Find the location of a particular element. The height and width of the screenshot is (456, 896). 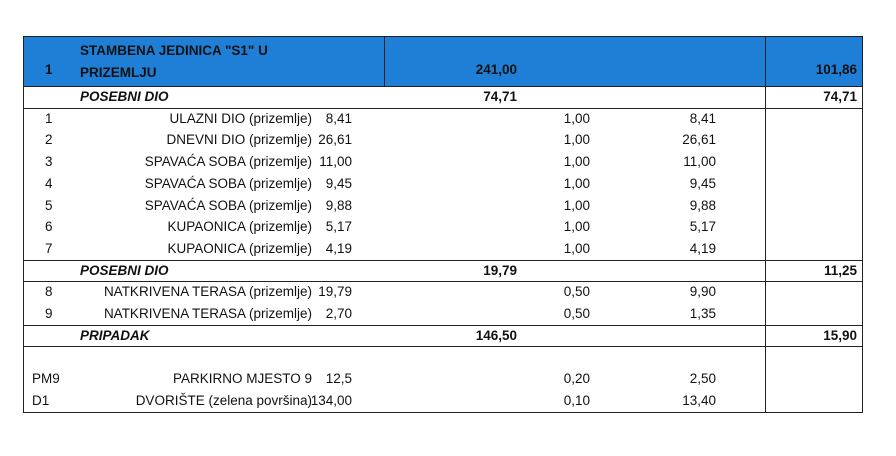

header-fill is located at coordinates (442, 61).